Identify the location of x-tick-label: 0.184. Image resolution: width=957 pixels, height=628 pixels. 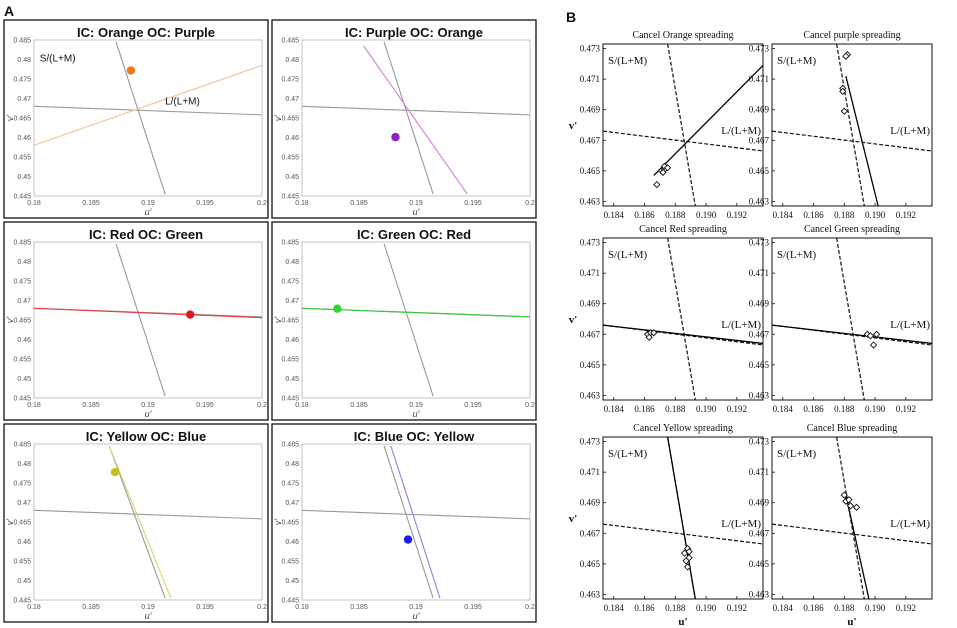
(783, 608).